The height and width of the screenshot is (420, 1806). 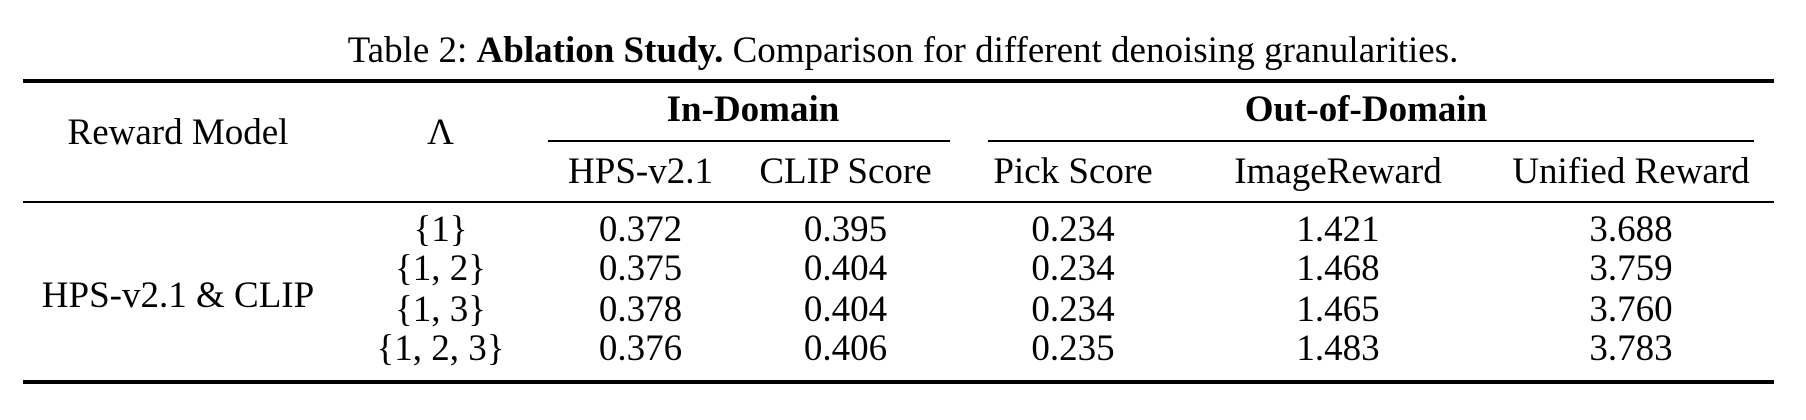 I want to click on value-cell: 1.483, so click(x=1338, y=348).